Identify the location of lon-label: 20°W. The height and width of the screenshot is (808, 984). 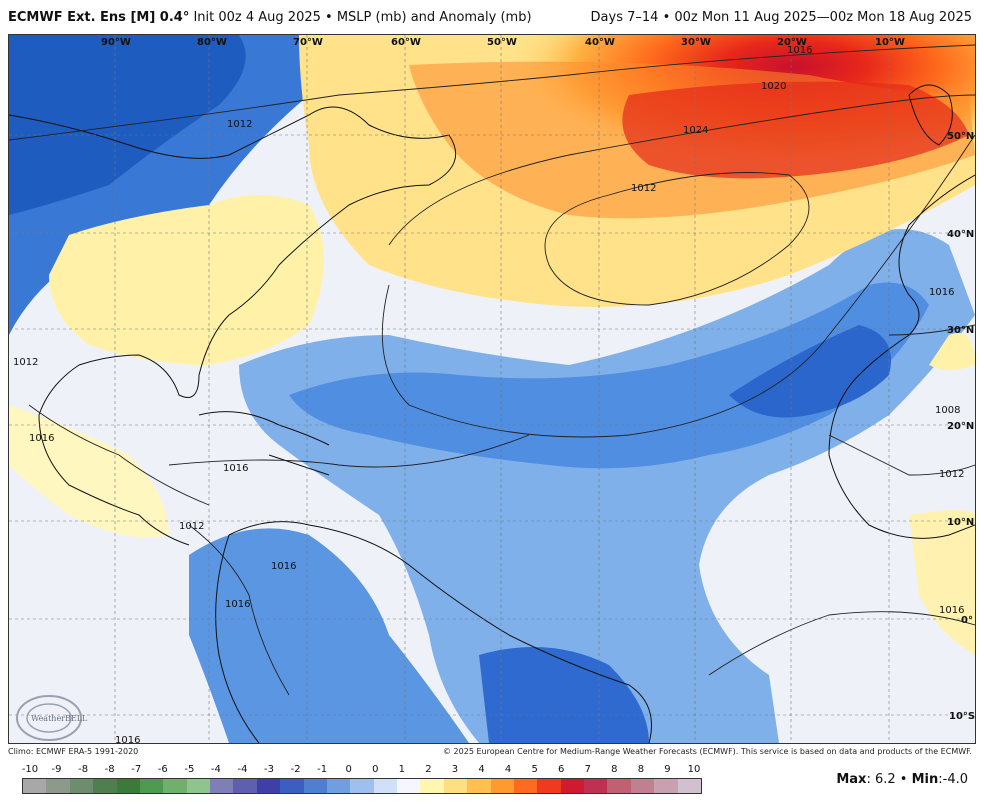
(792, 42).